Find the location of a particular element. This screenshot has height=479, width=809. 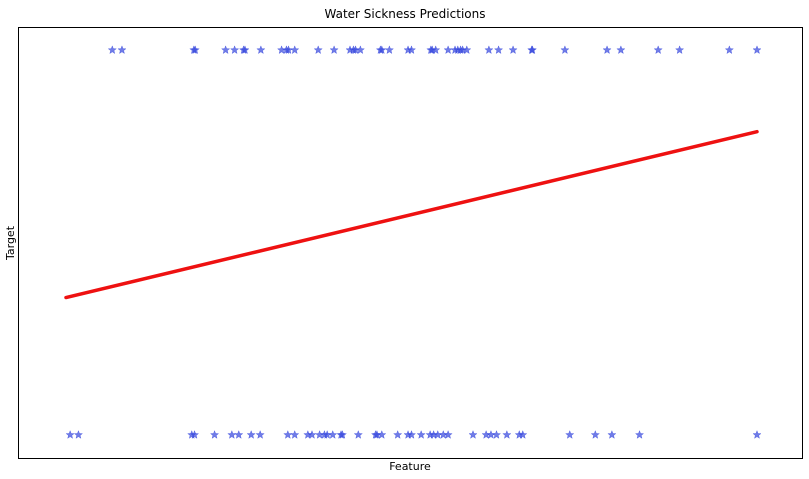

x-axis-label: Feature is located at coordinates (410, 466).